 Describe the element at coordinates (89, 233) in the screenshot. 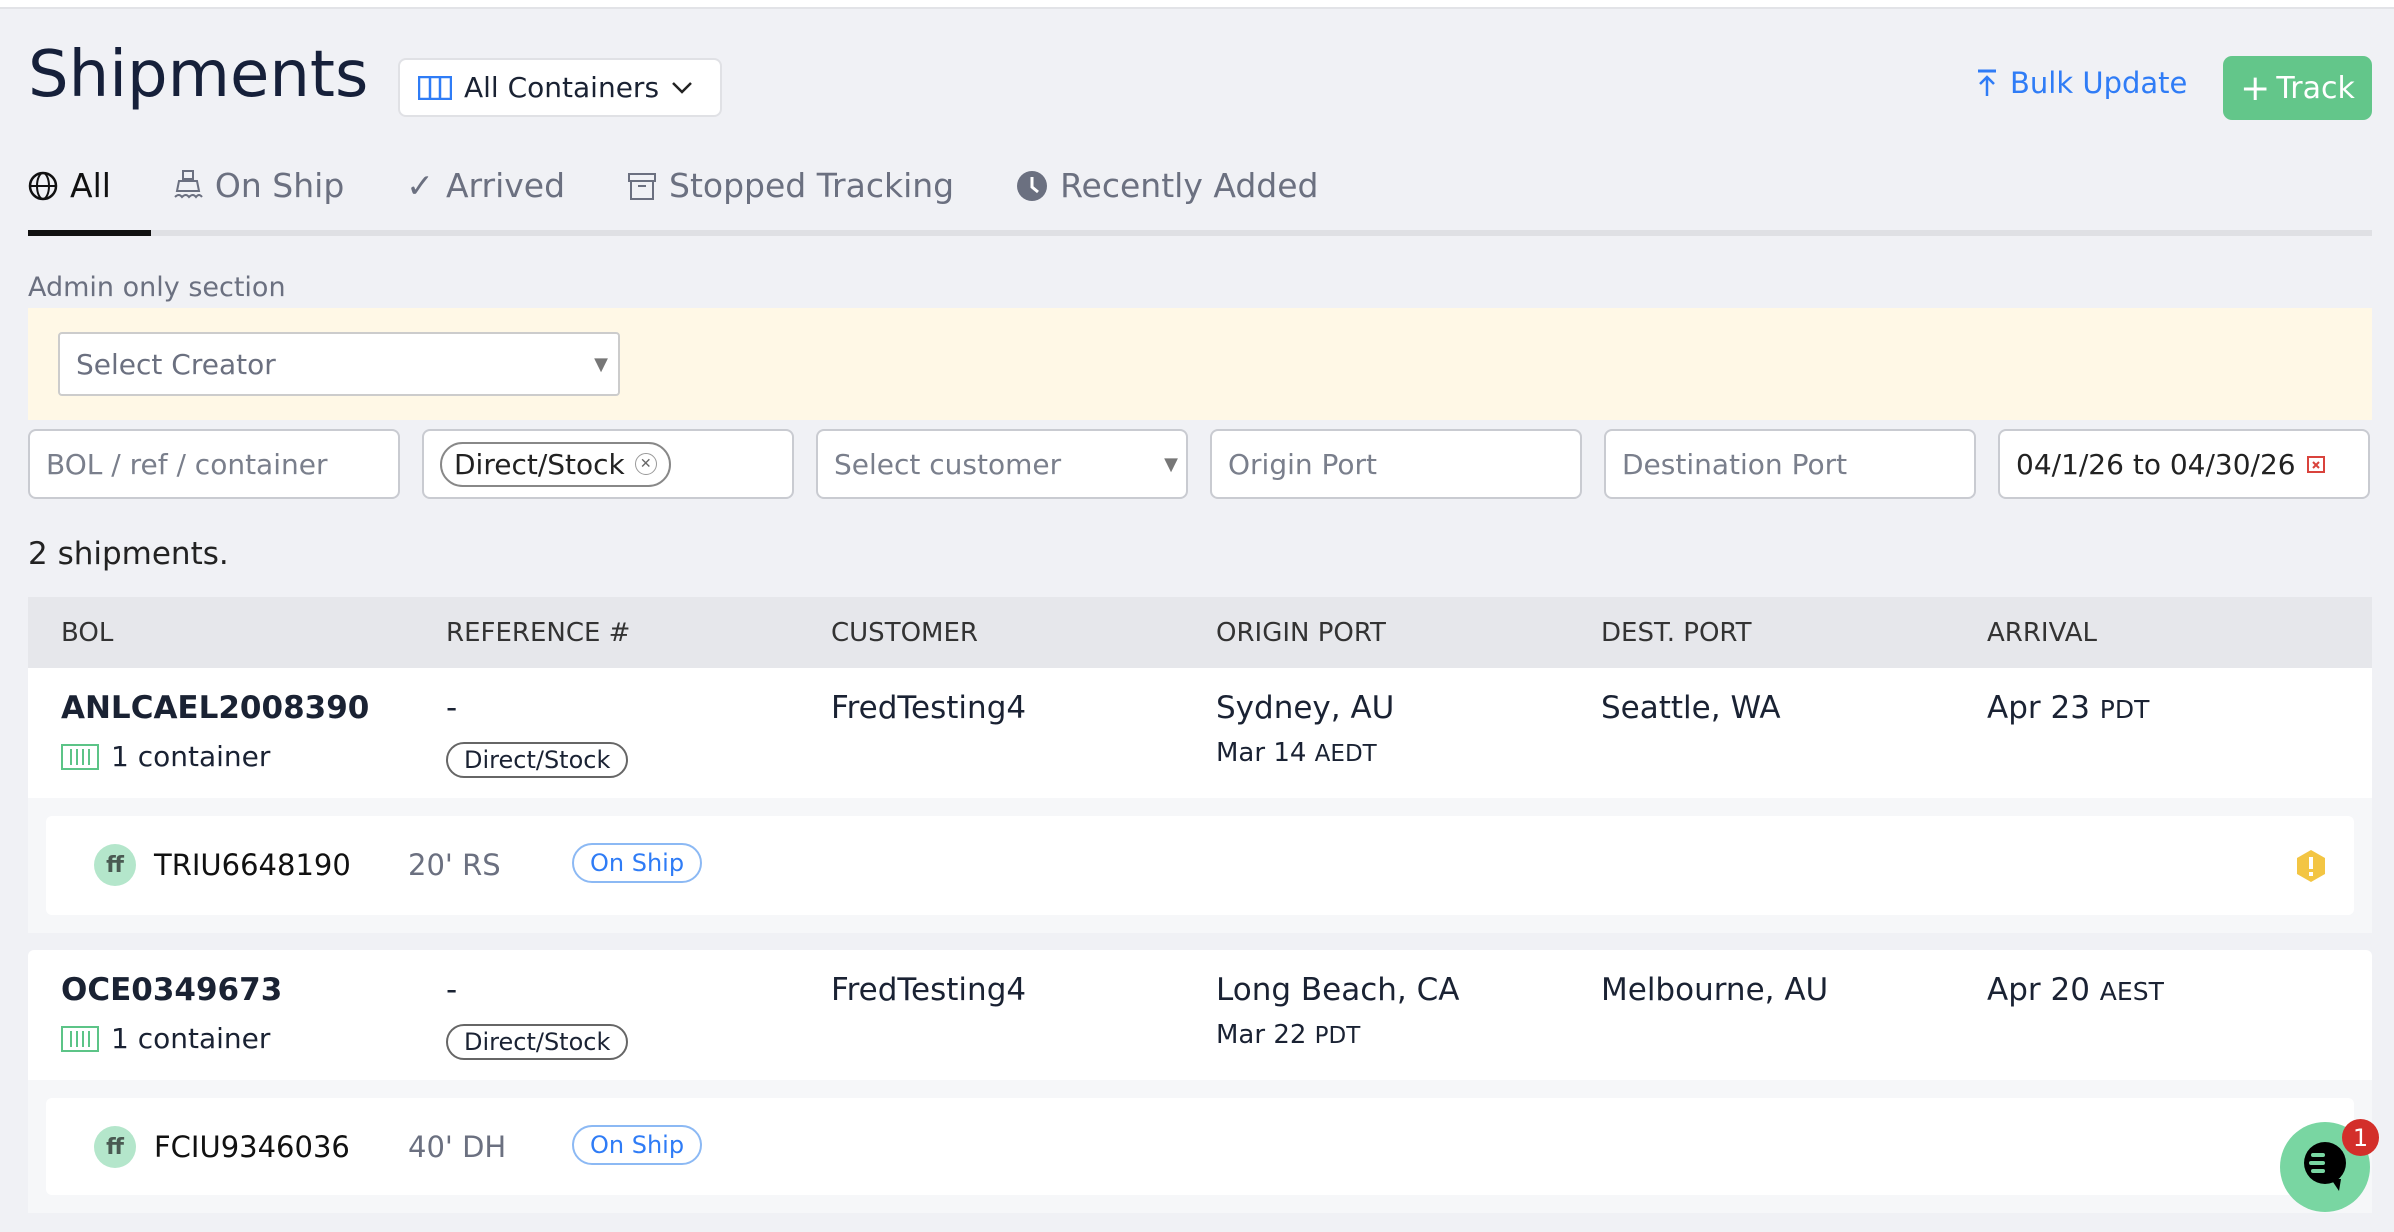

I see `active-tab-indicator` at that location.